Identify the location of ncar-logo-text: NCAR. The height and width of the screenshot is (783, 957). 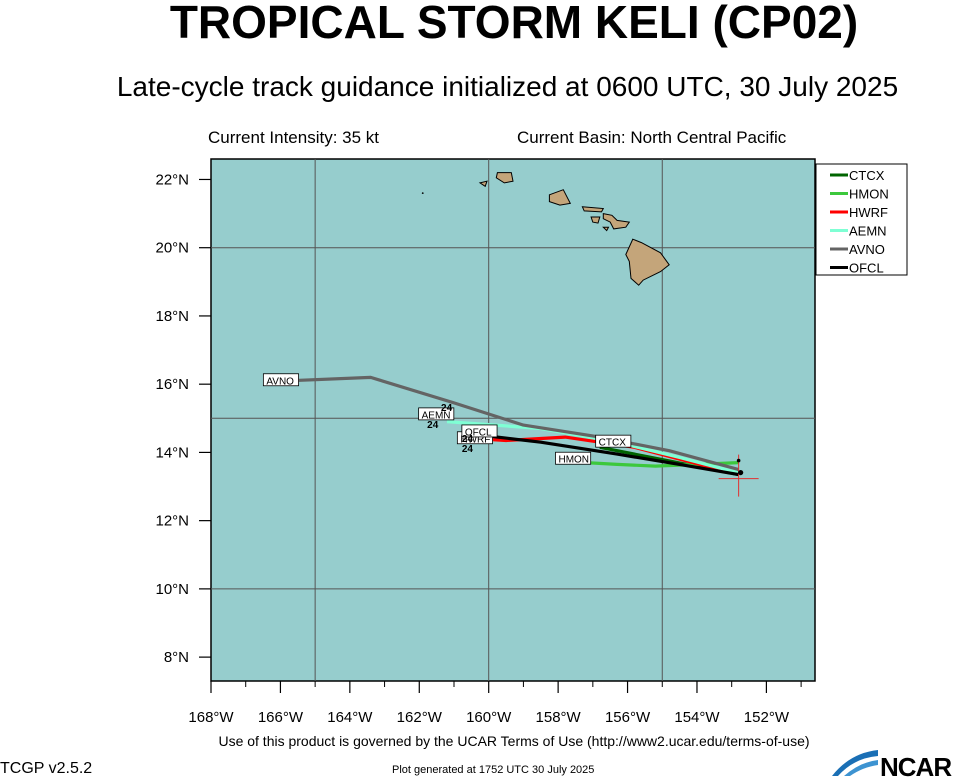
(916, 767).